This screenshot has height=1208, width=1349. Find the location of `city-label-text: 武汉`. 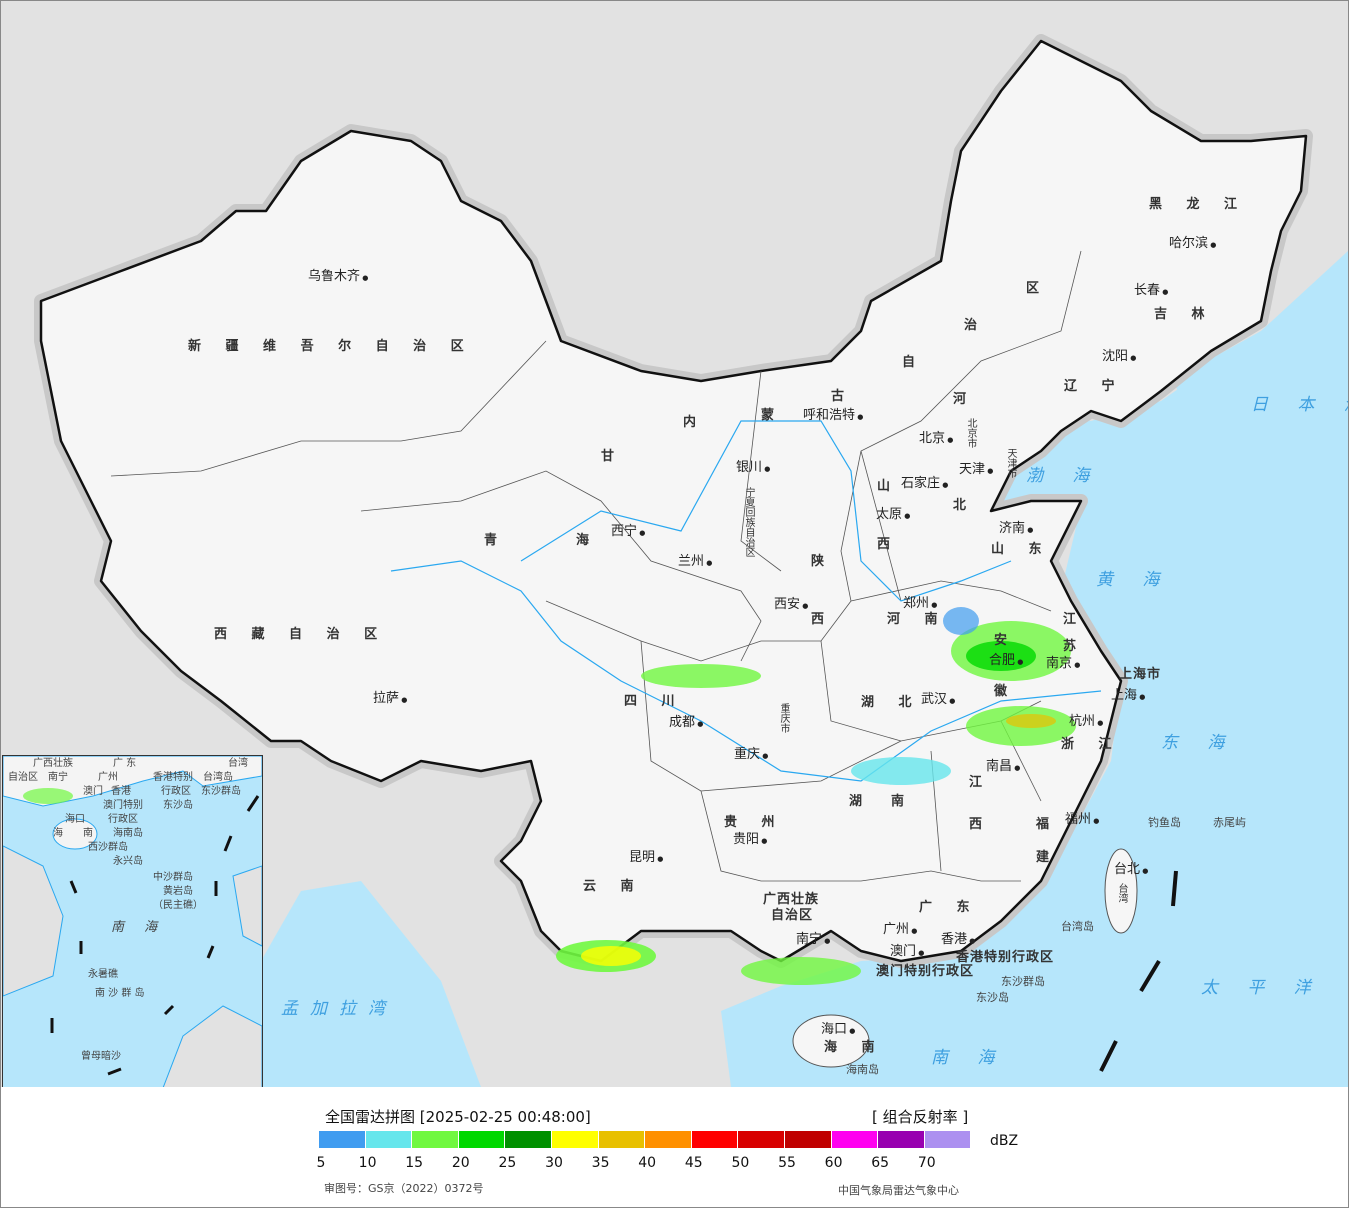

city-label-text: 武汉 is located at coordinates (934, 699).